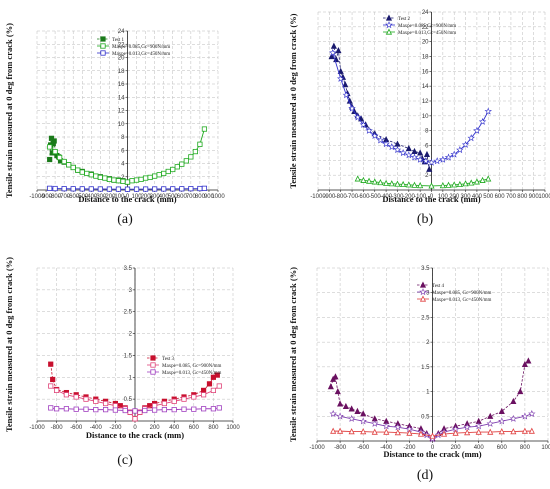  I want to click on y-tick-label: 0.5, so click(425, 417).